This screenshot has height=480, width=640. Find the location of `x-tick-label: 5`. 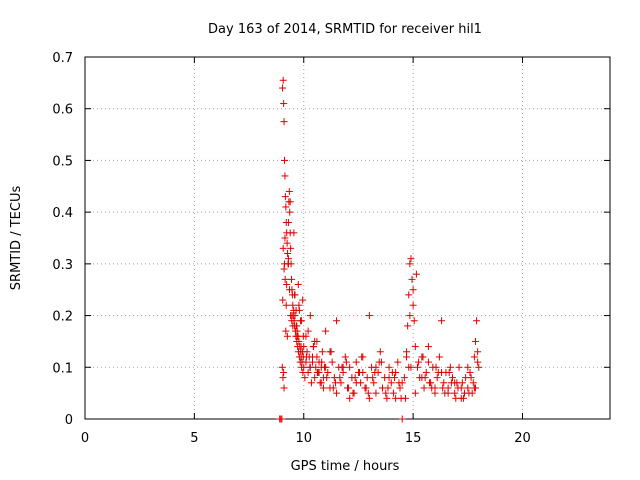

x-tick-label: 5 is located at coordinates (194, 438).